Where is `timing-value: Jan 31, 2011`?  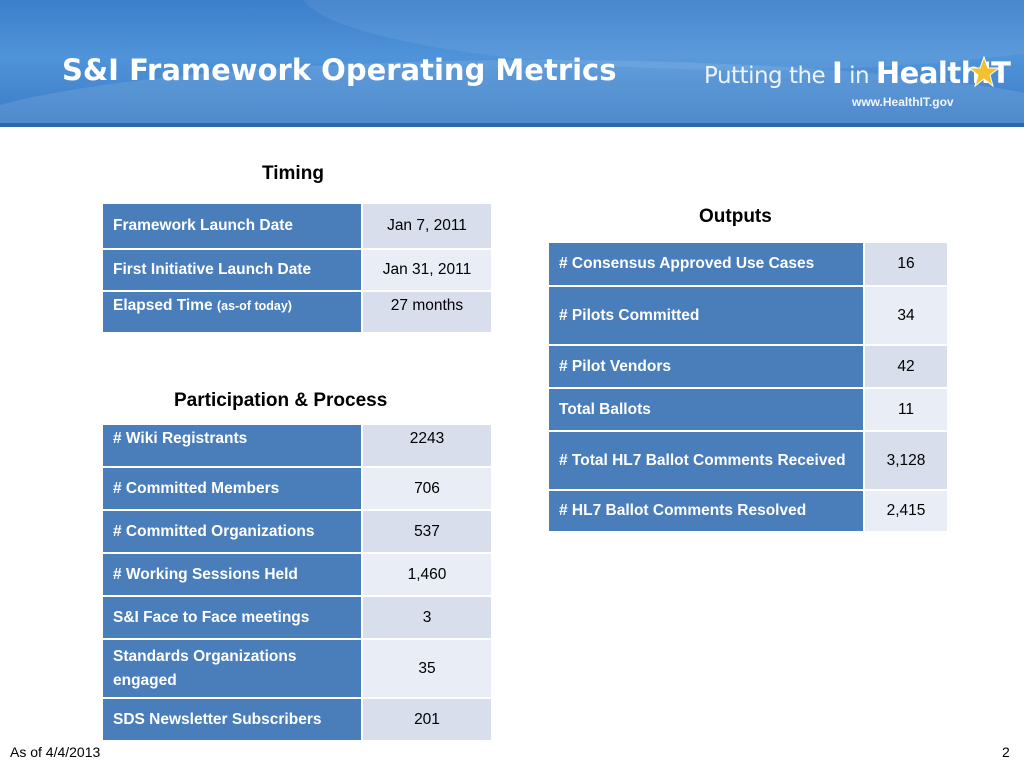
timing-value: Jan 31, 2011 is located at coordinates (427, 270).